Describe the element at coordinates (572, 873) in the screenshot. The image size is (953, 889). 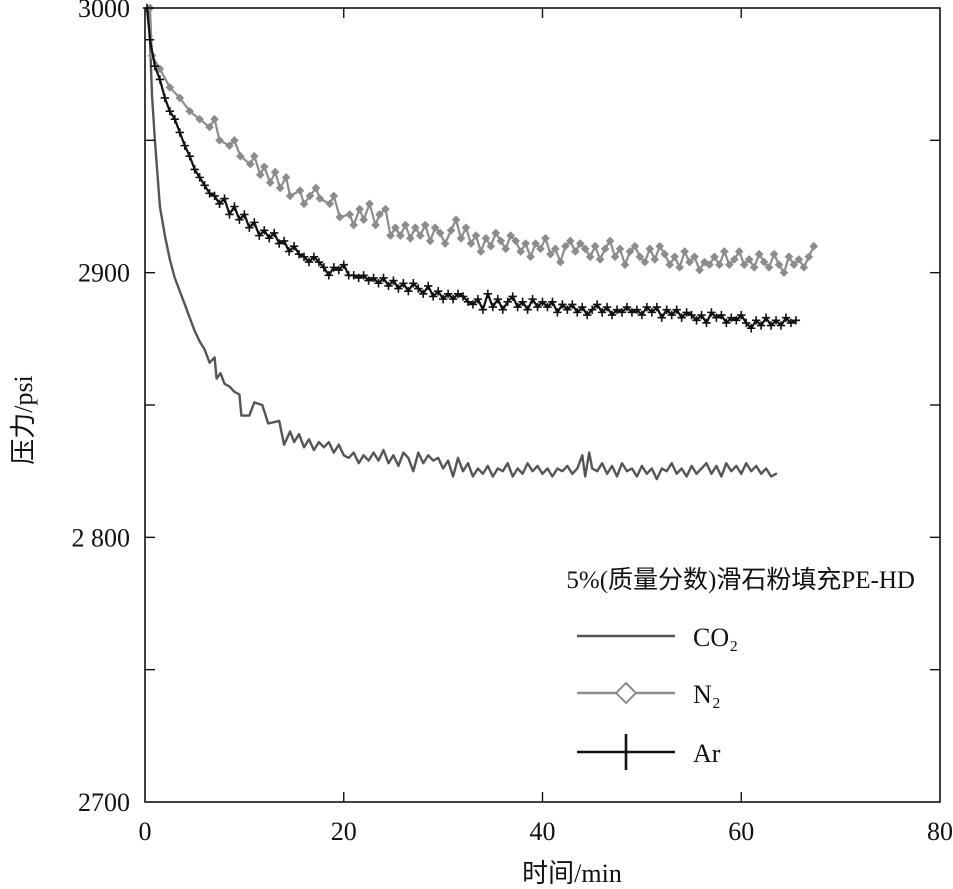
I see `x-axis-label: 时间/min` at that location.